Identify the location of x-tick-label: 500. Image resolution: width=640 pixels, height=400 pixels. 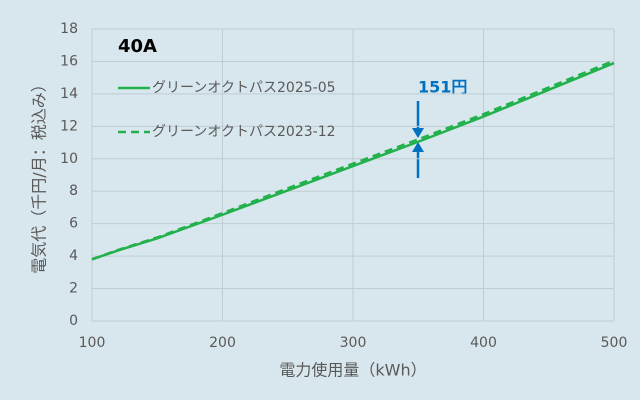
(614, 343).